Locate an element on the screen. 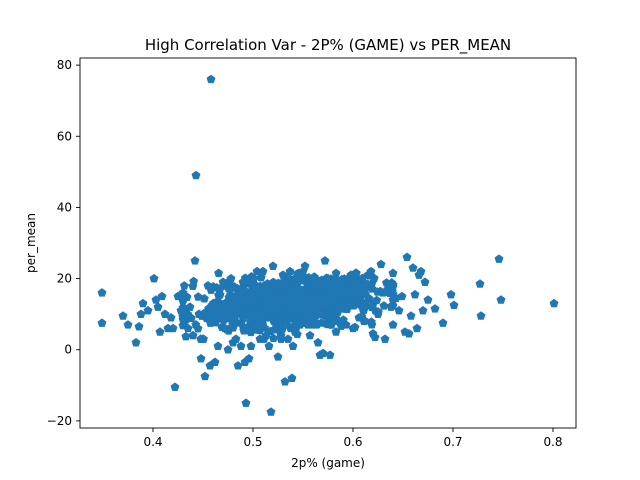  y-tick-label: 0 is located at coordinates (68, 350).